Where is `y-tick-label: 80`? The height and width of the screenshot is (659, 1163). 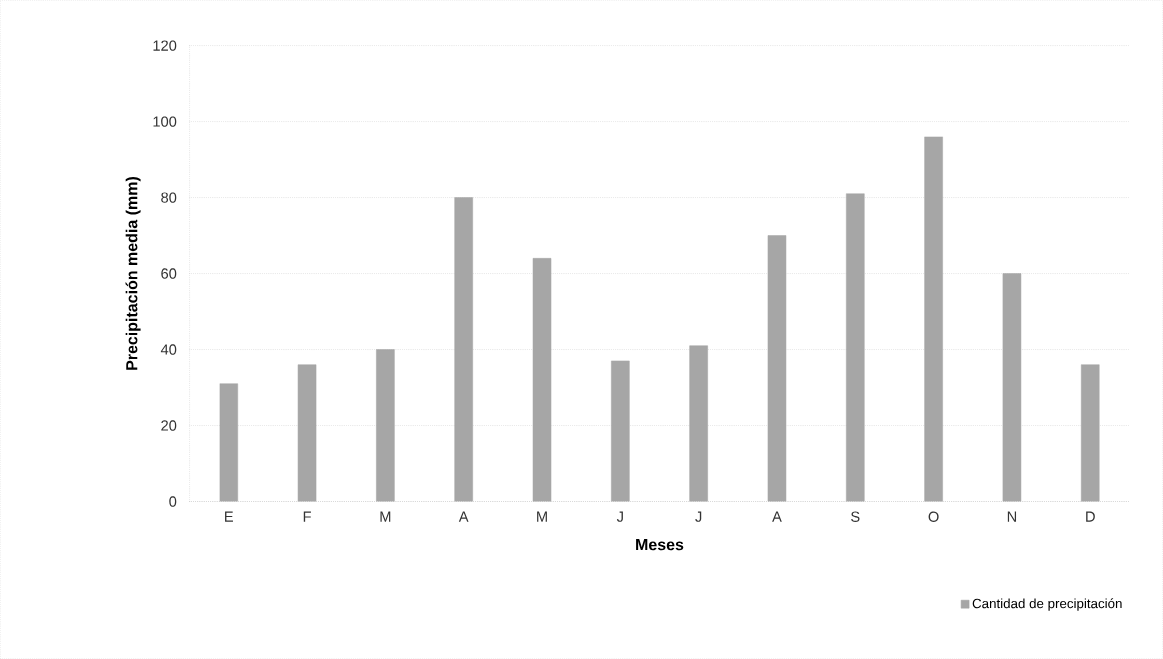 y-tick-label: 80 is located at coordinates (169, 197).